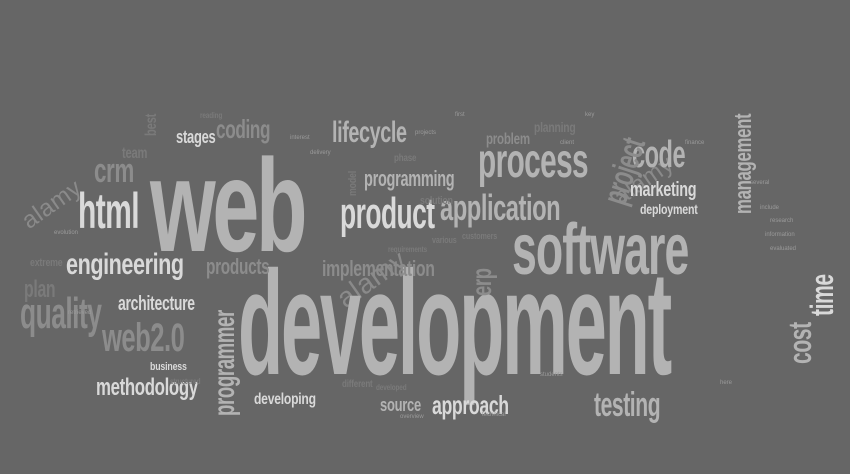 This screenshot has height=474, width=850. I want to click on word-product: product, so click(387, 213).